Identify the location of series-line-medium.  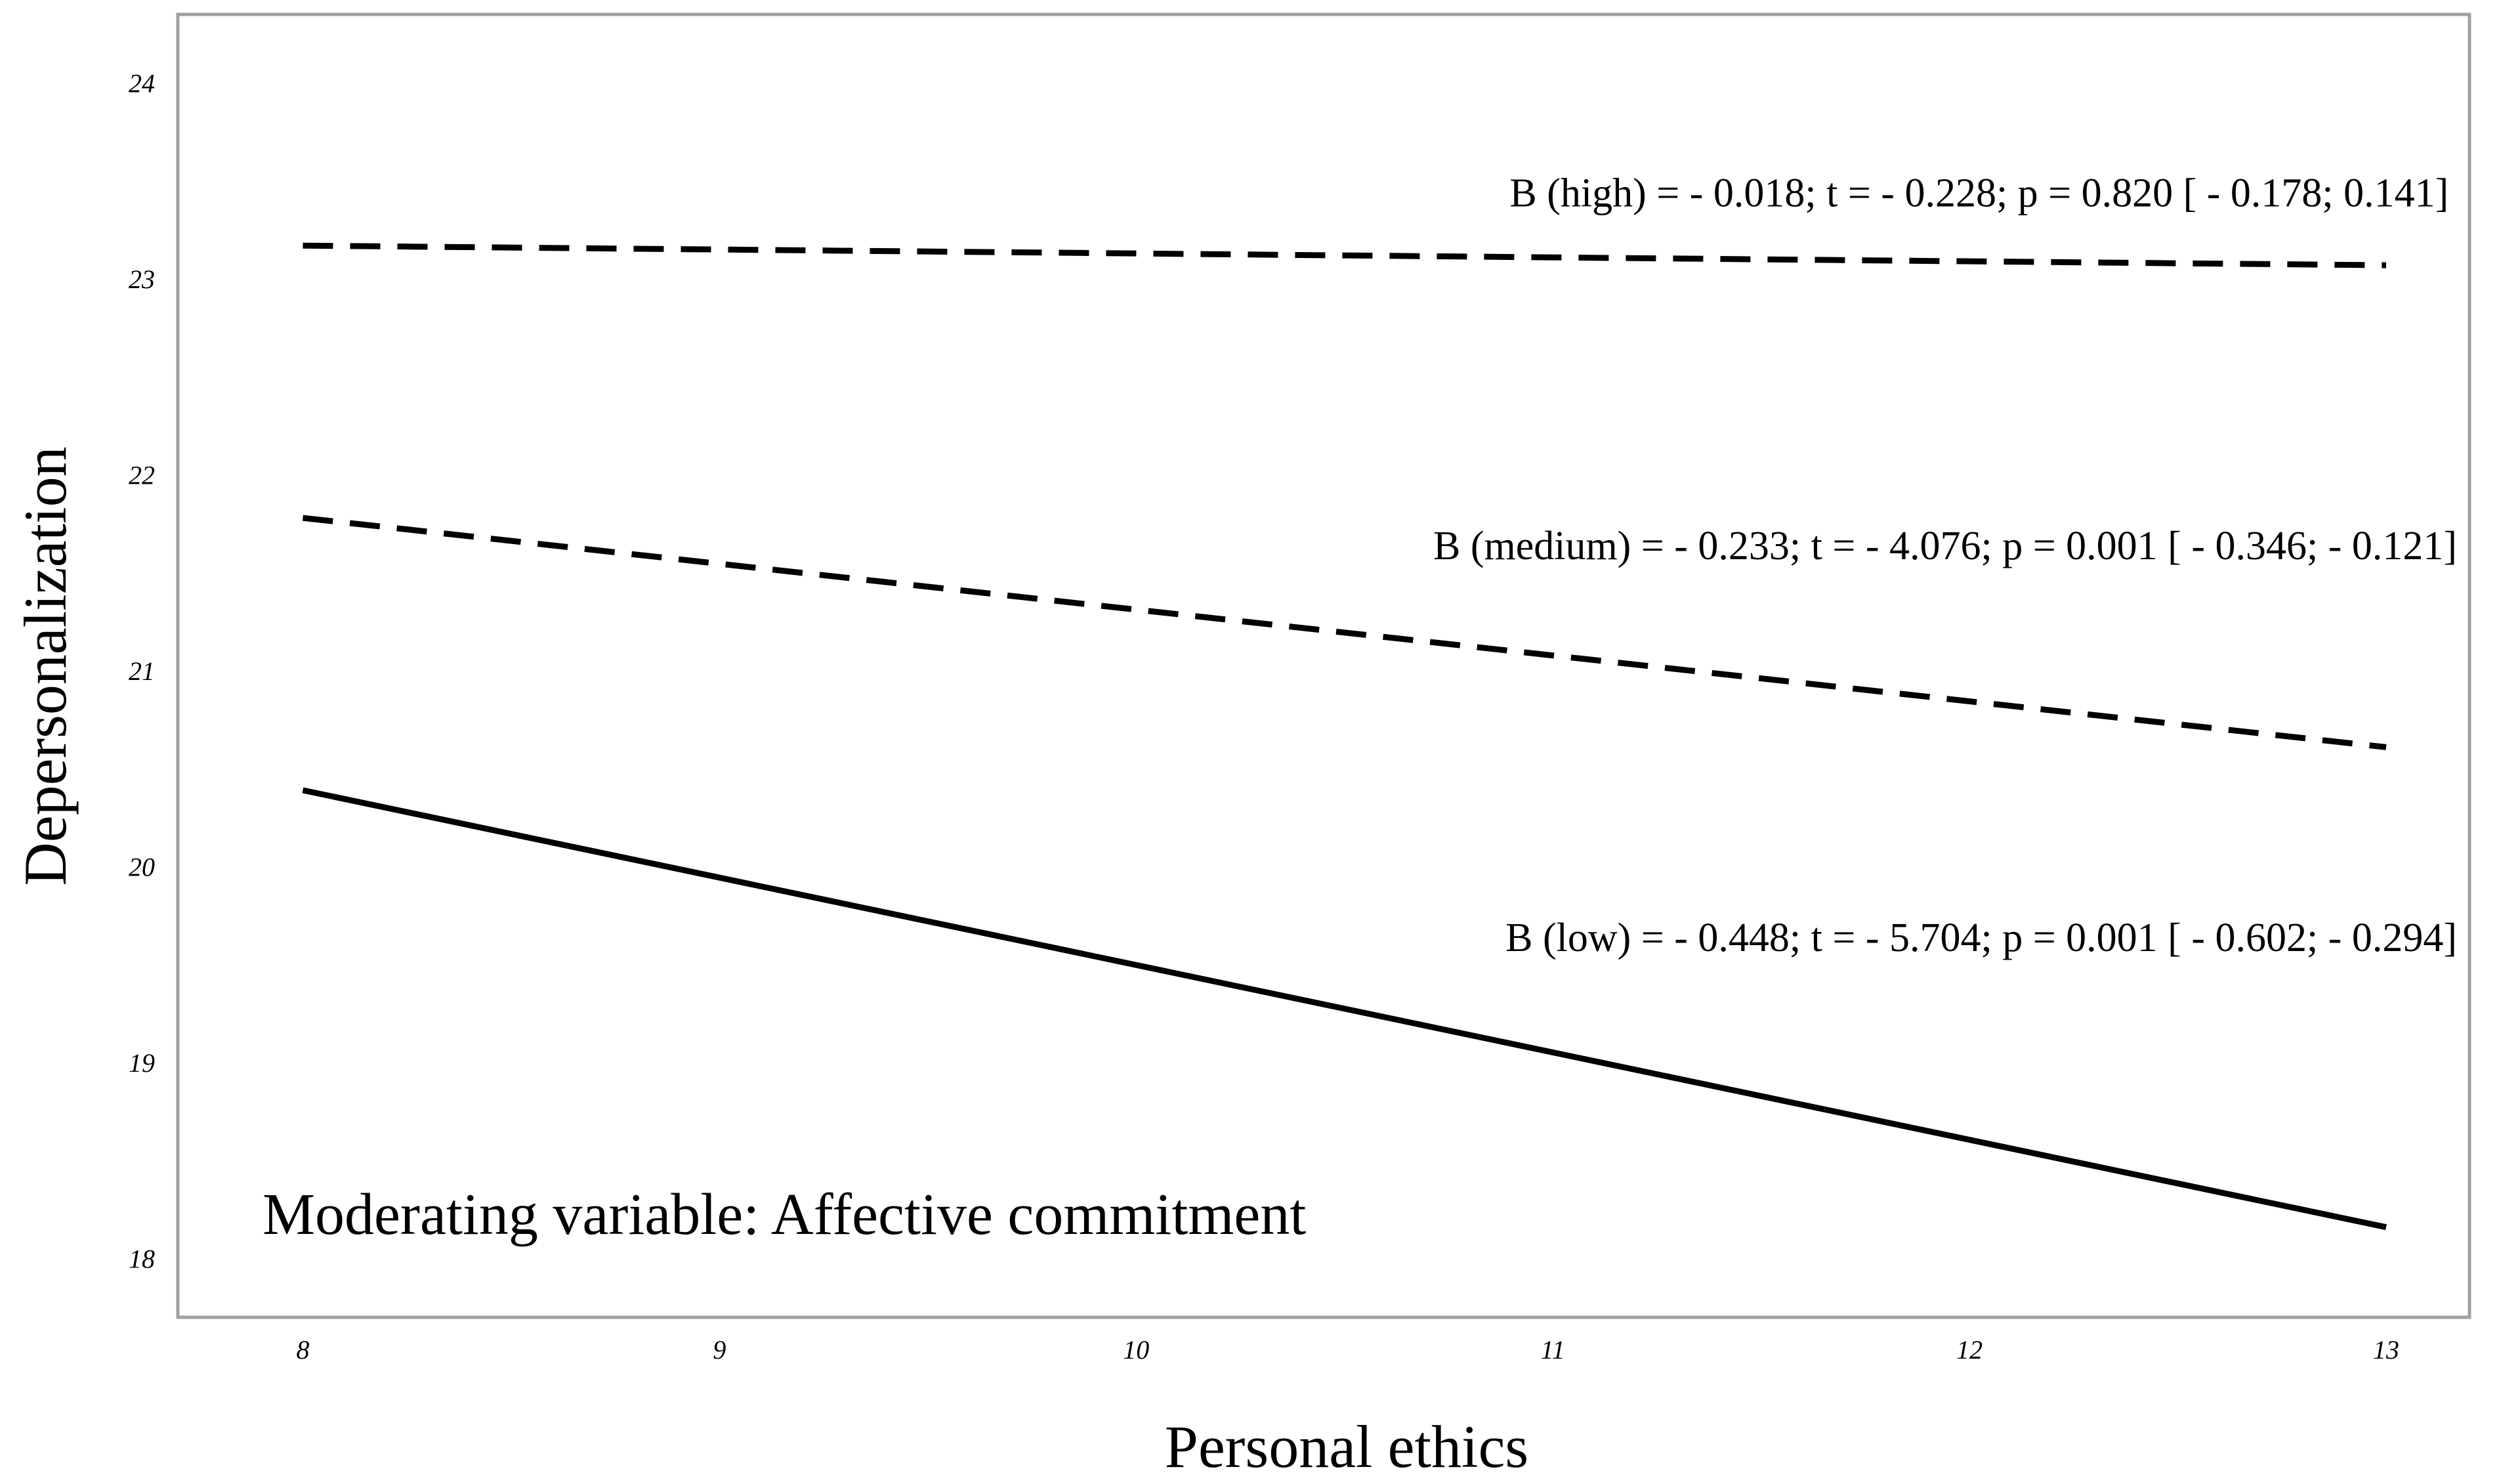
(1345, 632).